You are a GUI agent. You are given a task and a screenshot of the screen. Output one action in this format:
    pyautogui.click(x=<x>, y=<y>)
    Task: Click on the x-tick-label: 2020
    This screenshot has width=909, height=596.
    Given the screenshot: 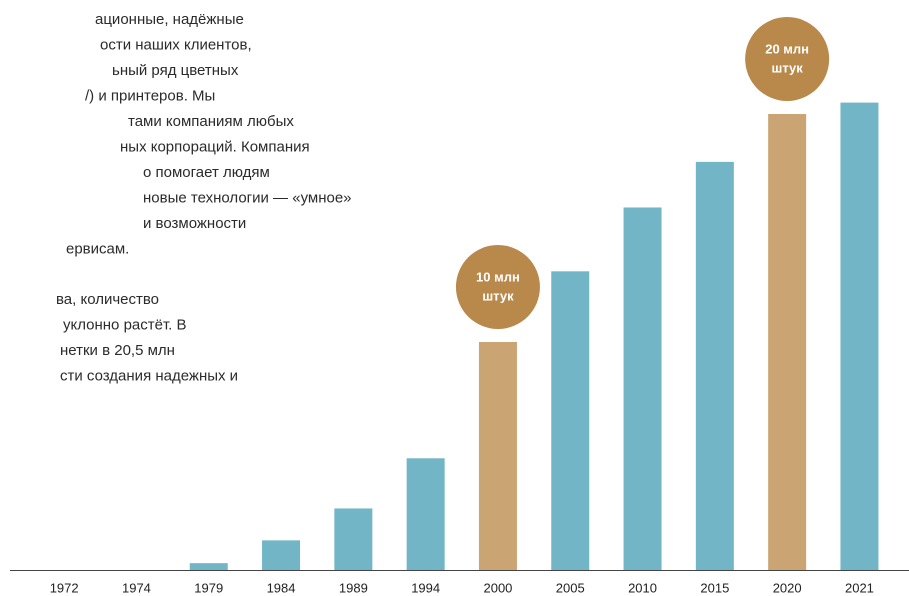 What is the action you would take?
    pyautogui.click(x=787, y=587)
    